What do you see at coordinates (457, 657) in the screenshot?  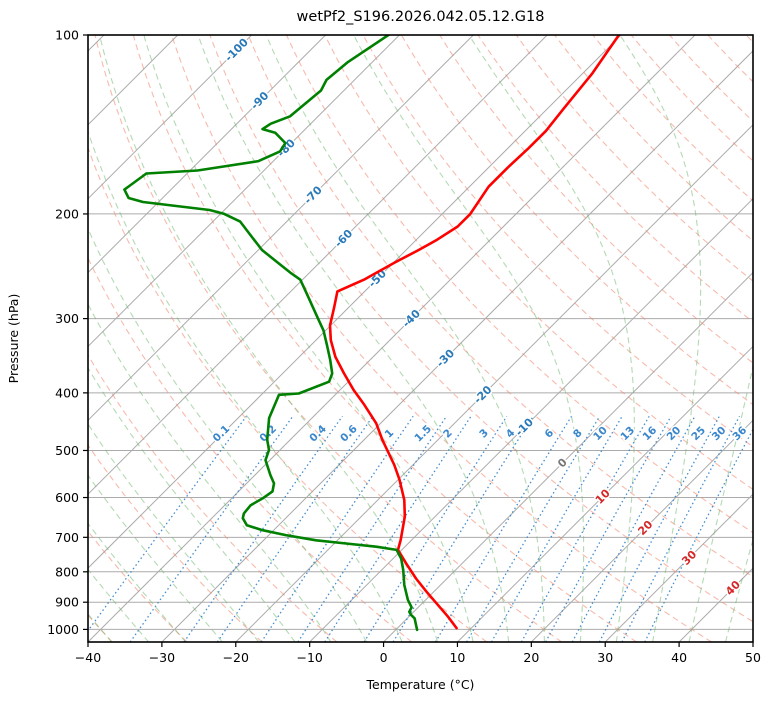 I see `x-tick-10: 10` at bounding box center [457, 657].